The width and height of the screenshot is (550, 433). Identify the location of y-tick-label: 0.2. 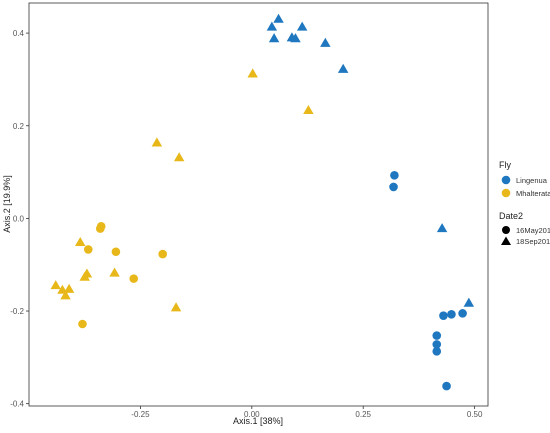
(19, 126).